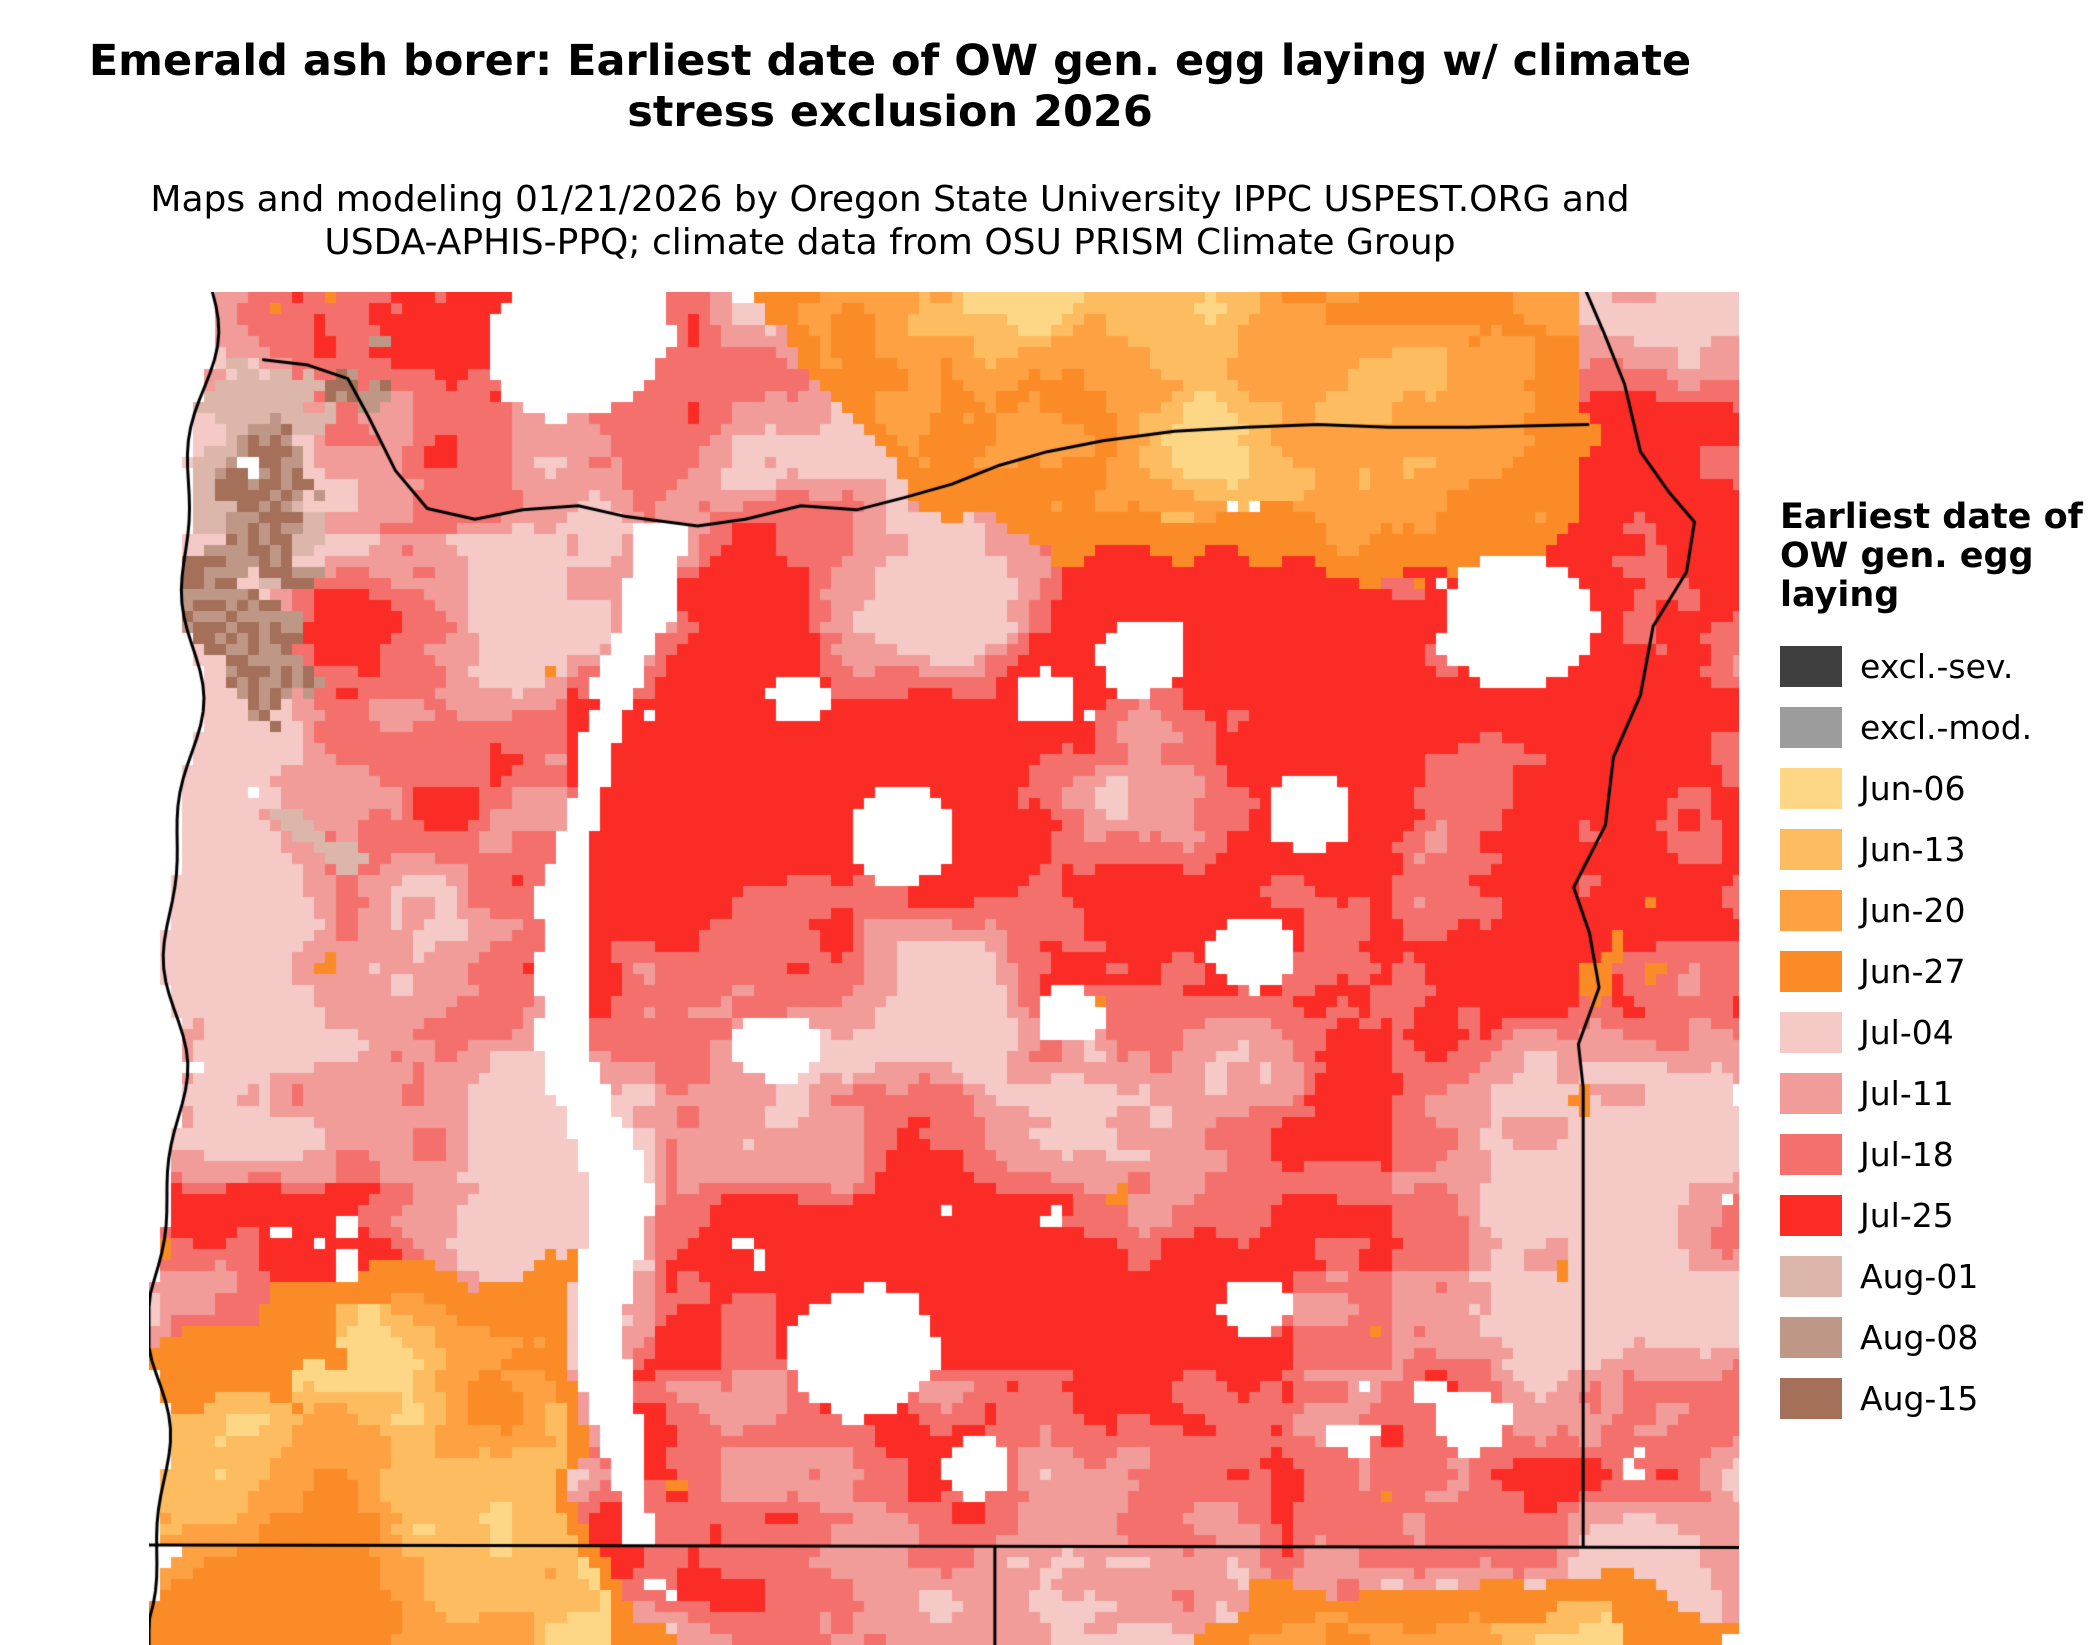 This screenshot has width=2100, height=1645. I want to click on legend-item: Jul-11, so click(1940, 1093).